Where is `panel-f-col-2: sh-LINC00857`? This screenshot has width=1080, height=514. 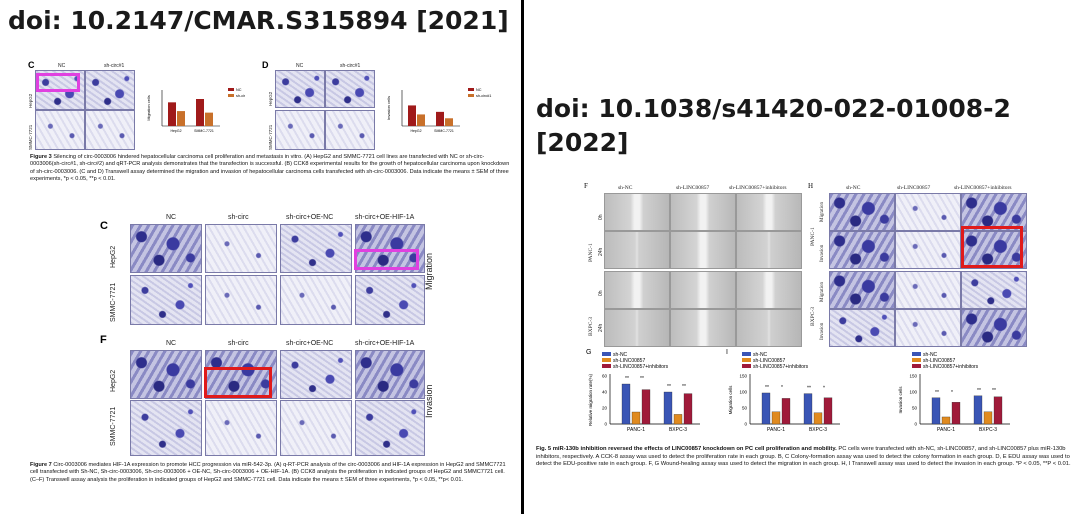
panel-f-col-2: sh-LINC00857 is located at coordinates (693, 188).